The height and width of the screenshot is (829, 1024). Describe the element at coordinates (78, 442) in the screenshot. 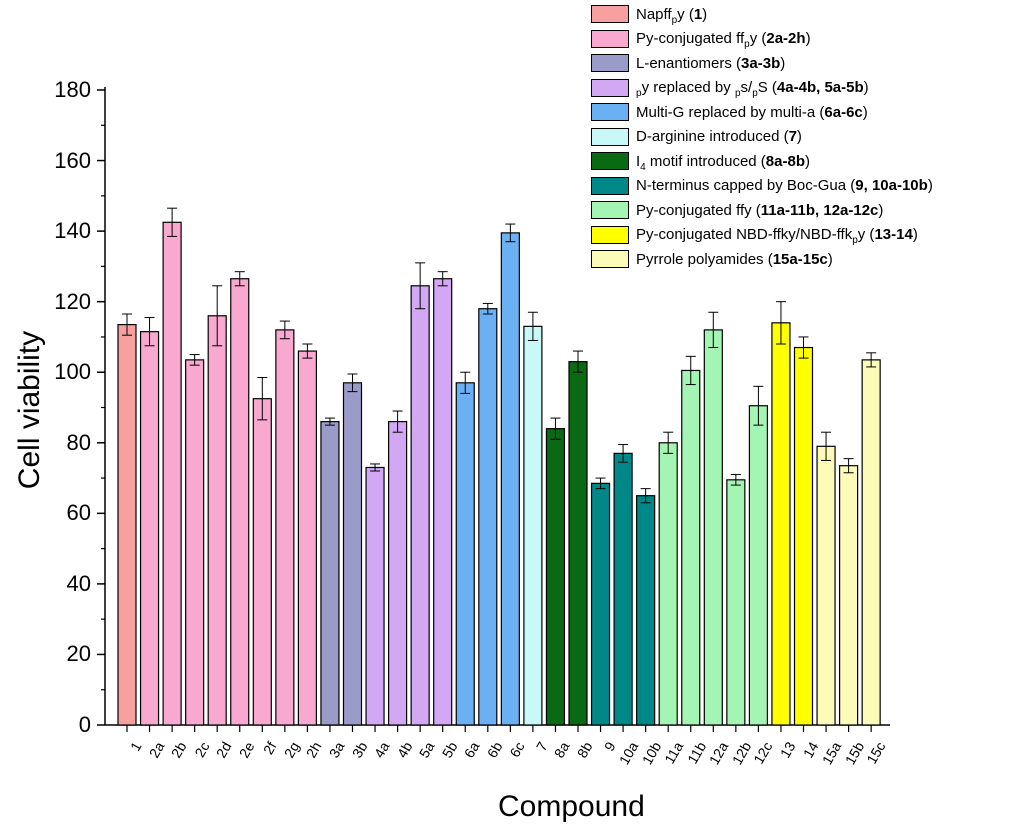

I see `y-tick-label: 80` at that location.